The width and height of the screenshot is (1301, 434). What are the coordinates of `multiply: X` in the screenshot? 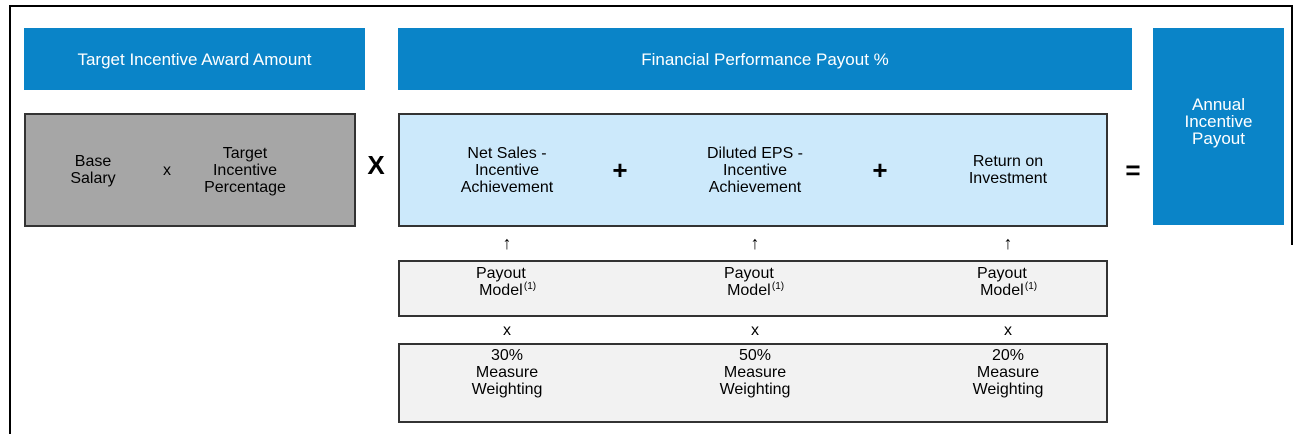 It's located at (376, 164).